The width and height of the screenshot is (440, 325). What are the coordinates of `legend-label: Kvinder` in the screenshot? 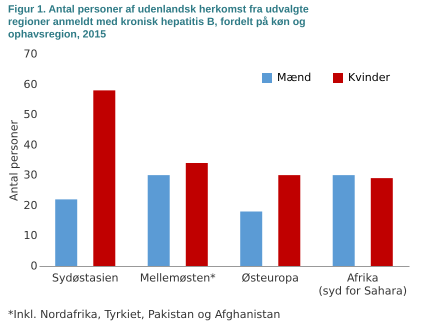 It's located at (369, 77).